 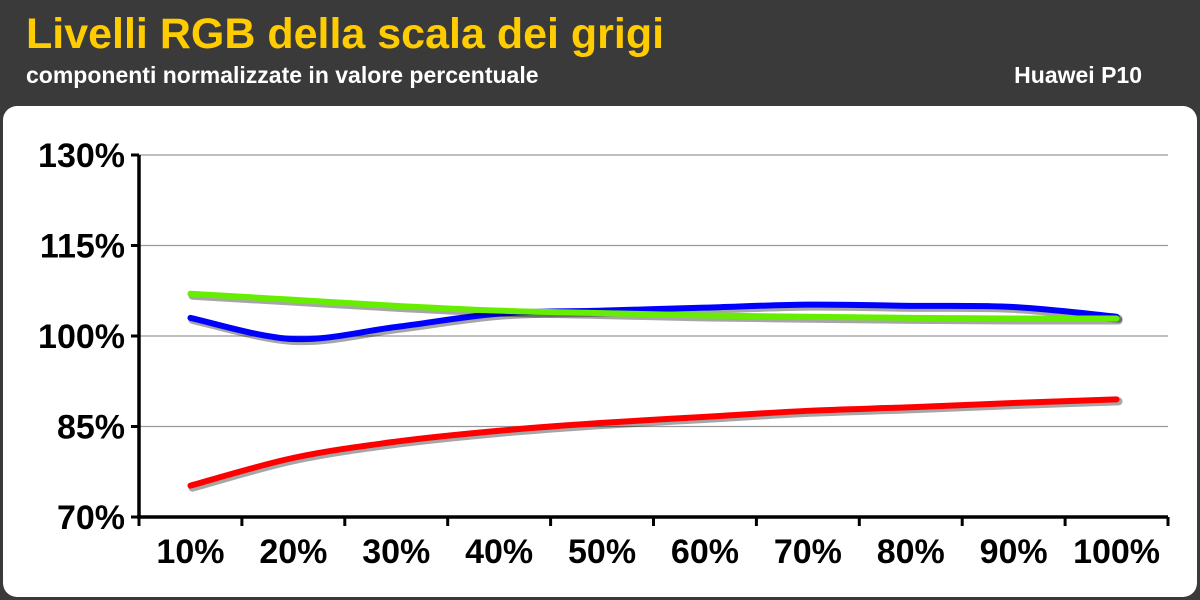 I want to click on x-tick-label: 50%, so click(x=602, y=552).